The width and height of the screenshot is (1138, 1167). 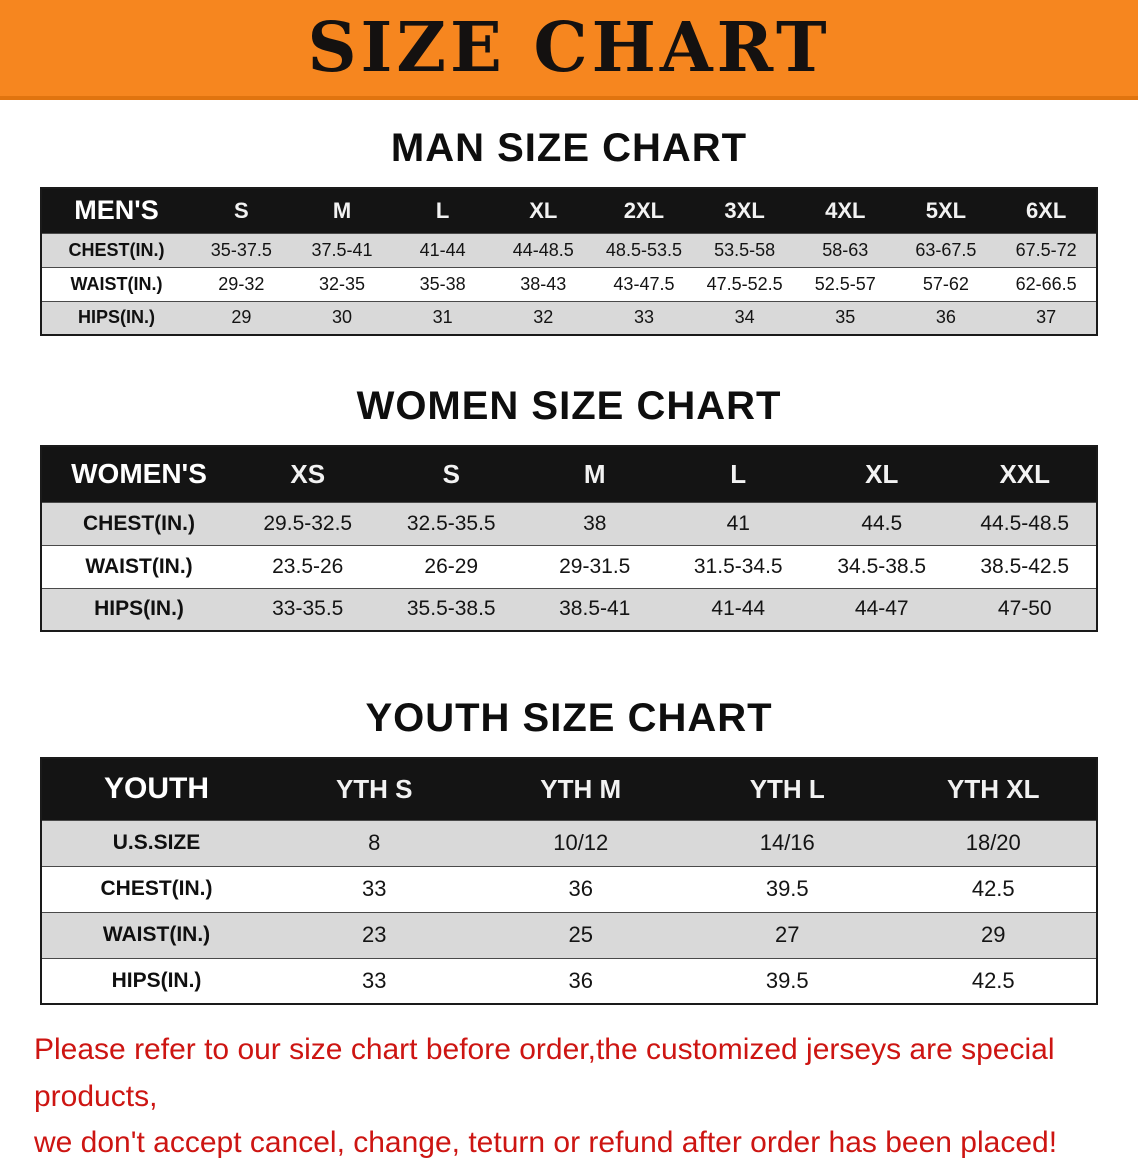 I want to click on size-value-cell: 47-50, so click(x=1024, y=609).